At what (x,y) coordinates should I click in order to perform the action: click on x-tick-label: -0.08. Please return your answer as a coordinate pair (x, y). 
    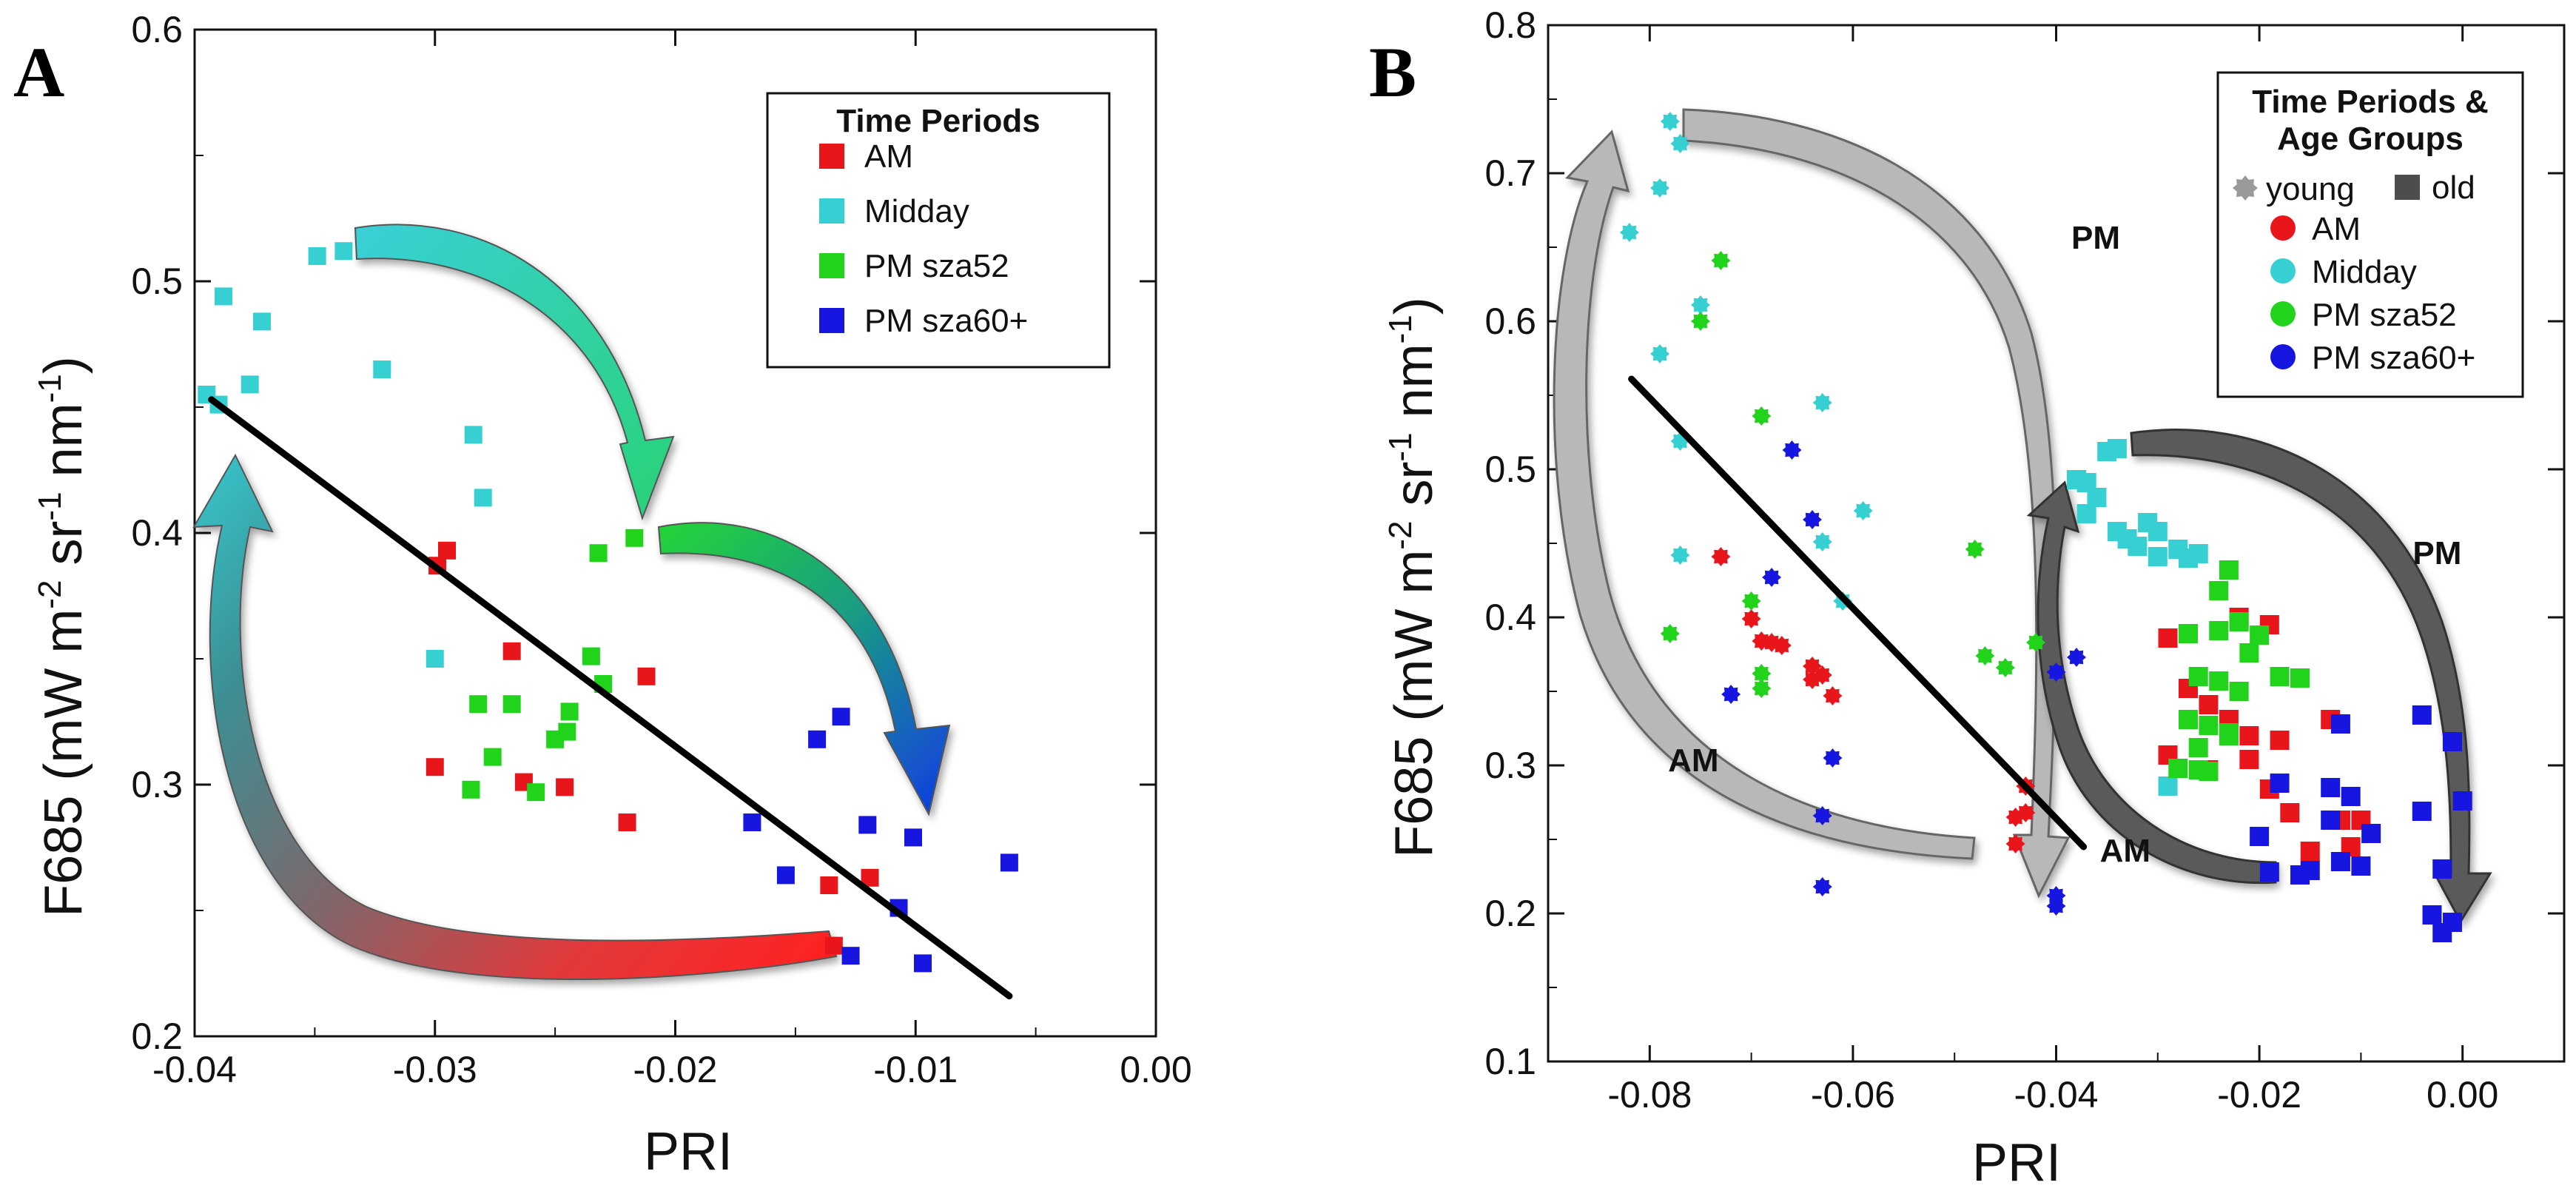
    Looking at the image, I should click on (1649, 1094).